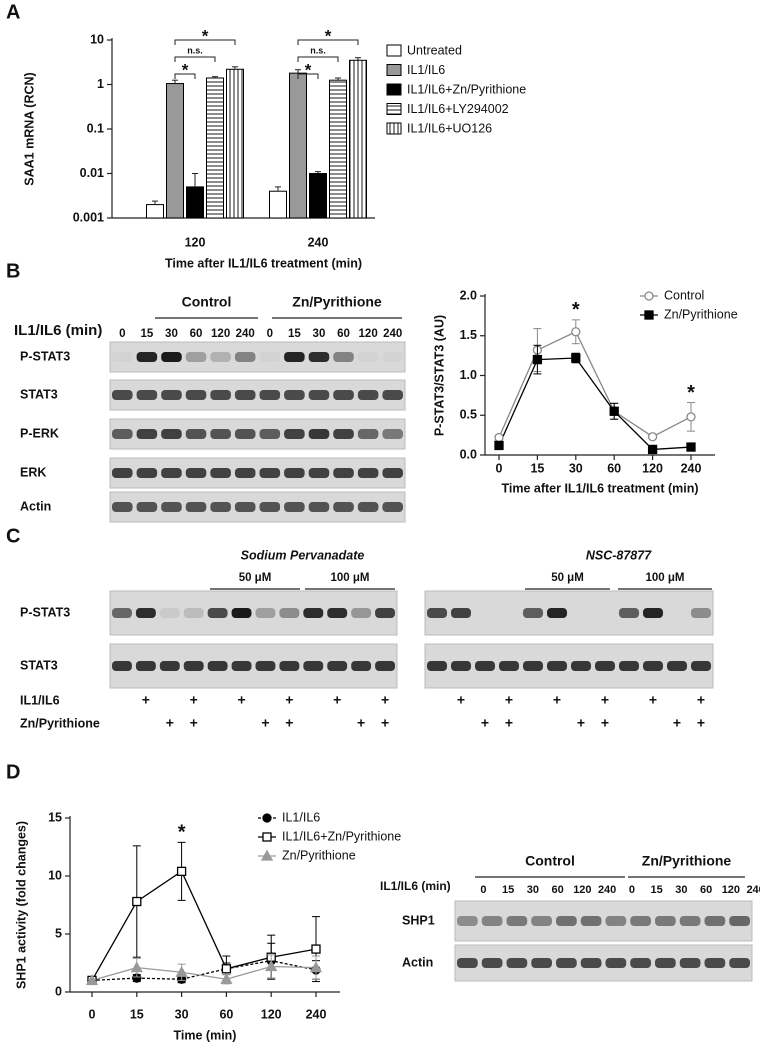  Describe the element at coordinates (439, 375) in the screenshot. I see `y-axis-label: P-STAT3/STAT3 (AU)` at that location.